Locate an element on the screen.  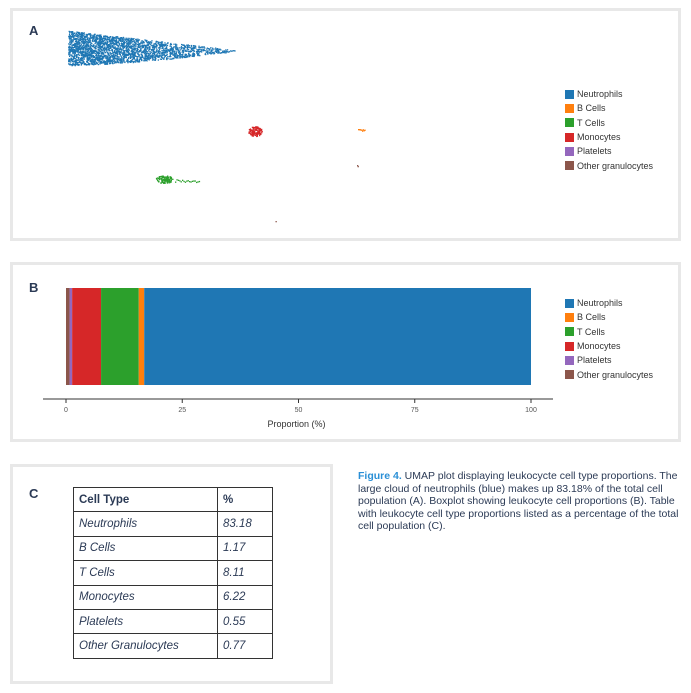
table-cell-percent: 8.11 is located at coordinates (245, 573).